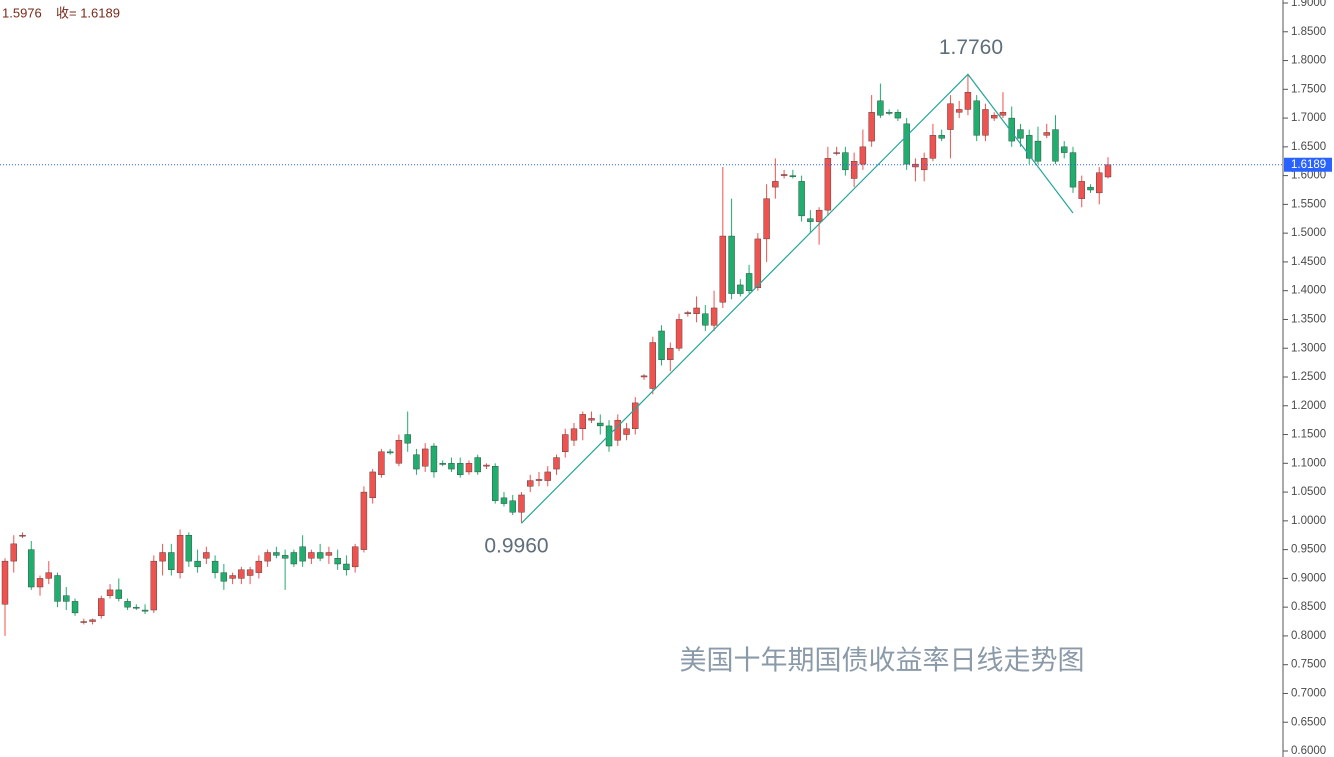  Describe the element at coordinates (1308, 291) in the screenshot. I see `y-tick-label: 1.4000` at that location.